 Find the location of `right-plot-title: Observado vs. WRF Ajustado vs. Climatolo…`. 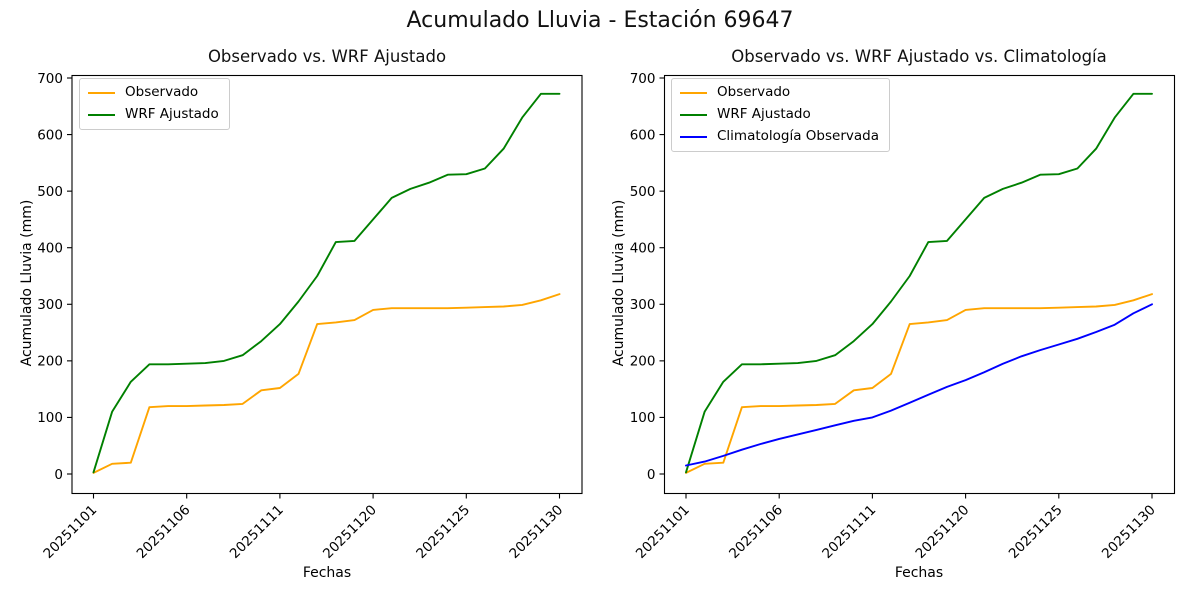

right-plot-title: Observado vs. WRF Ajustado vs. Climatolo… is located at coordinates (919, 56).